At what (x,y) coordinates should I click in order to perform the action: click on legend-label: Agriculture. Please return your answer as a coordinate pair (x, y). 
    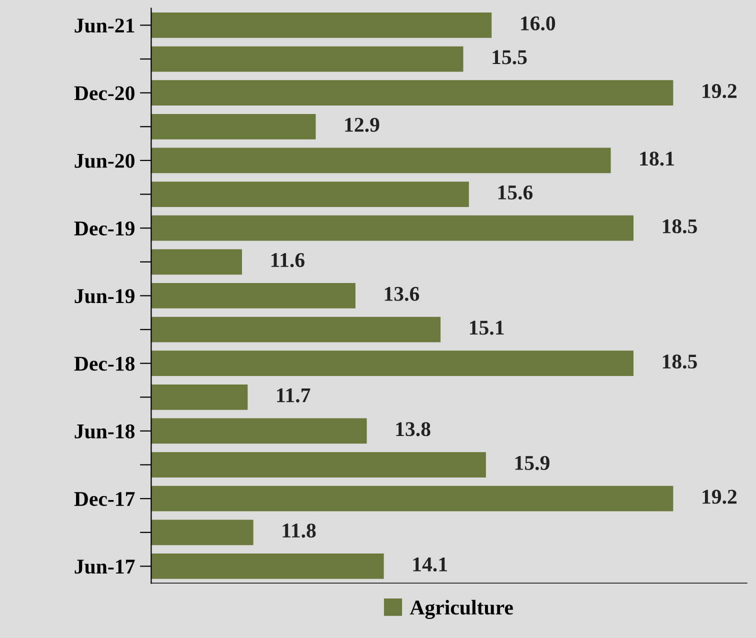
    Looking at the image, I should click on (461, 609).